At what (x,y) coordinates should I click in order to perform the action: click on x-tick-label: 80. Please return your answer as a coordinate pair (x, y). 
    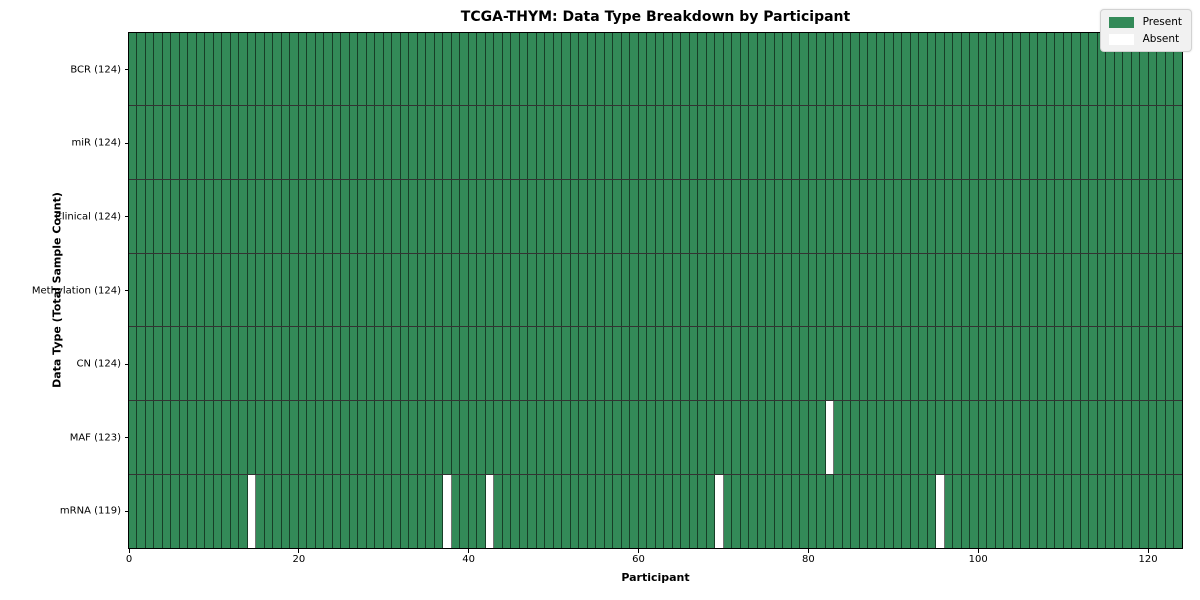
    Looking at the image, I should click on (808, 559).